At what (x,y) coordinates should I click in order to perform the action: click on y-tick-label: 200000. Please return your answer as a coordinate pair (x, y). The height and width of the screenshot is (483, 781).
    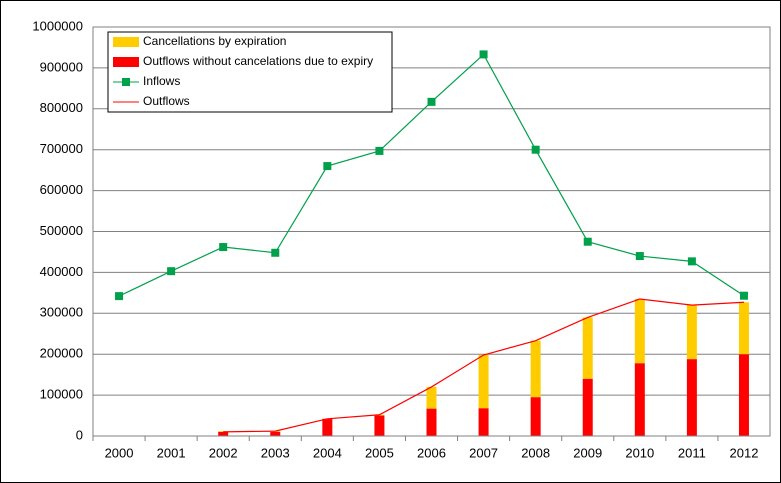
    Looking at the image, I should click on (61, 353).